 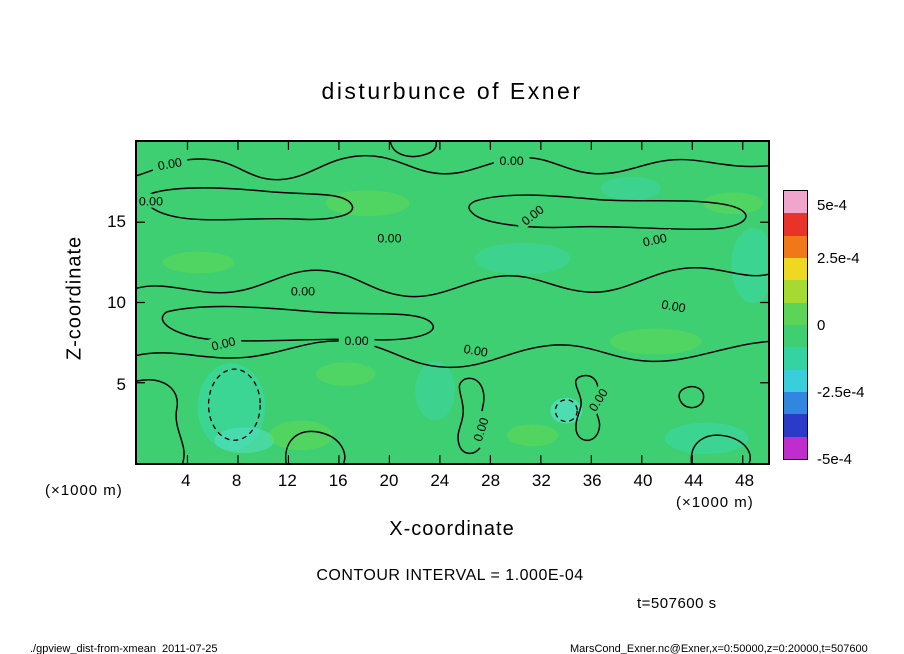 What do you see at coordinates (832, 205) in the screenshot?
I see `colorbar-tick-label: 5e-4` at bounding box center [832, 205].